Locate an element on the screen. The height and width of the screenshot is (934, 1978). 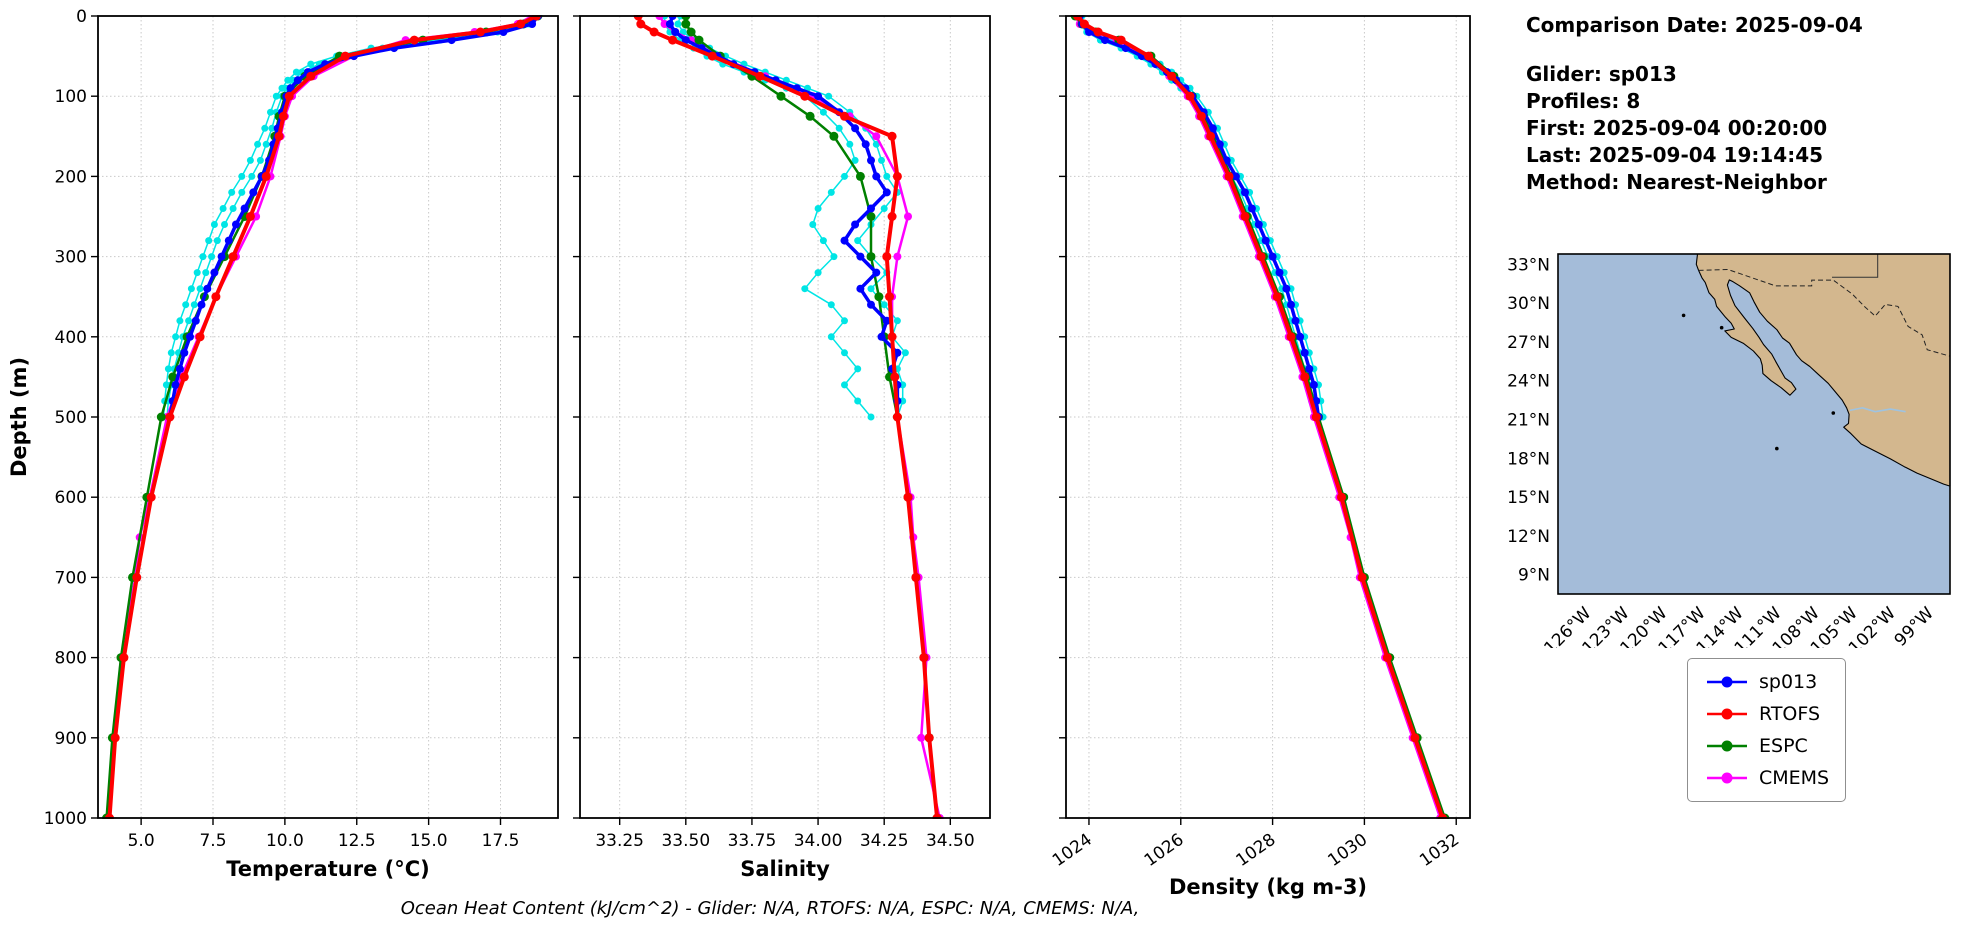
svg-text: 9°N is located at coordinates (1534, 576).